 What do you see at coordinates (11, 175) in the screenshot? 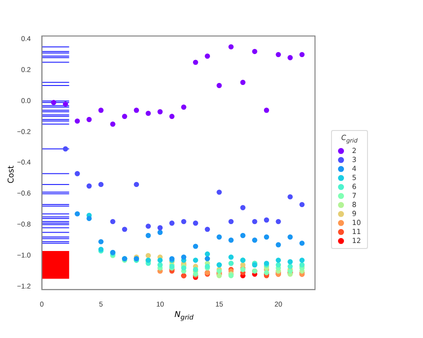
I see `y-axis-title: Cost` at bounding box center [11, 175].